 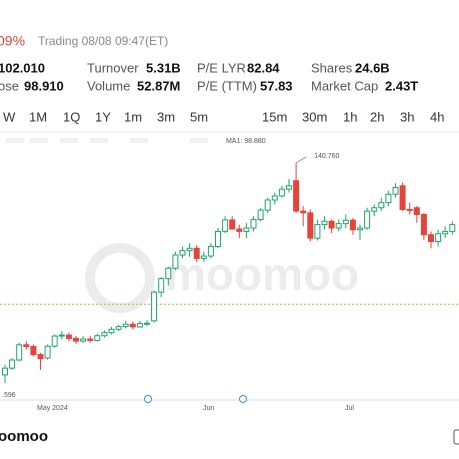 What do you see at coordinates (350, 116) in the screenshot?
I see `timeframe-tab: 1h` at bounding box center [350, 116].